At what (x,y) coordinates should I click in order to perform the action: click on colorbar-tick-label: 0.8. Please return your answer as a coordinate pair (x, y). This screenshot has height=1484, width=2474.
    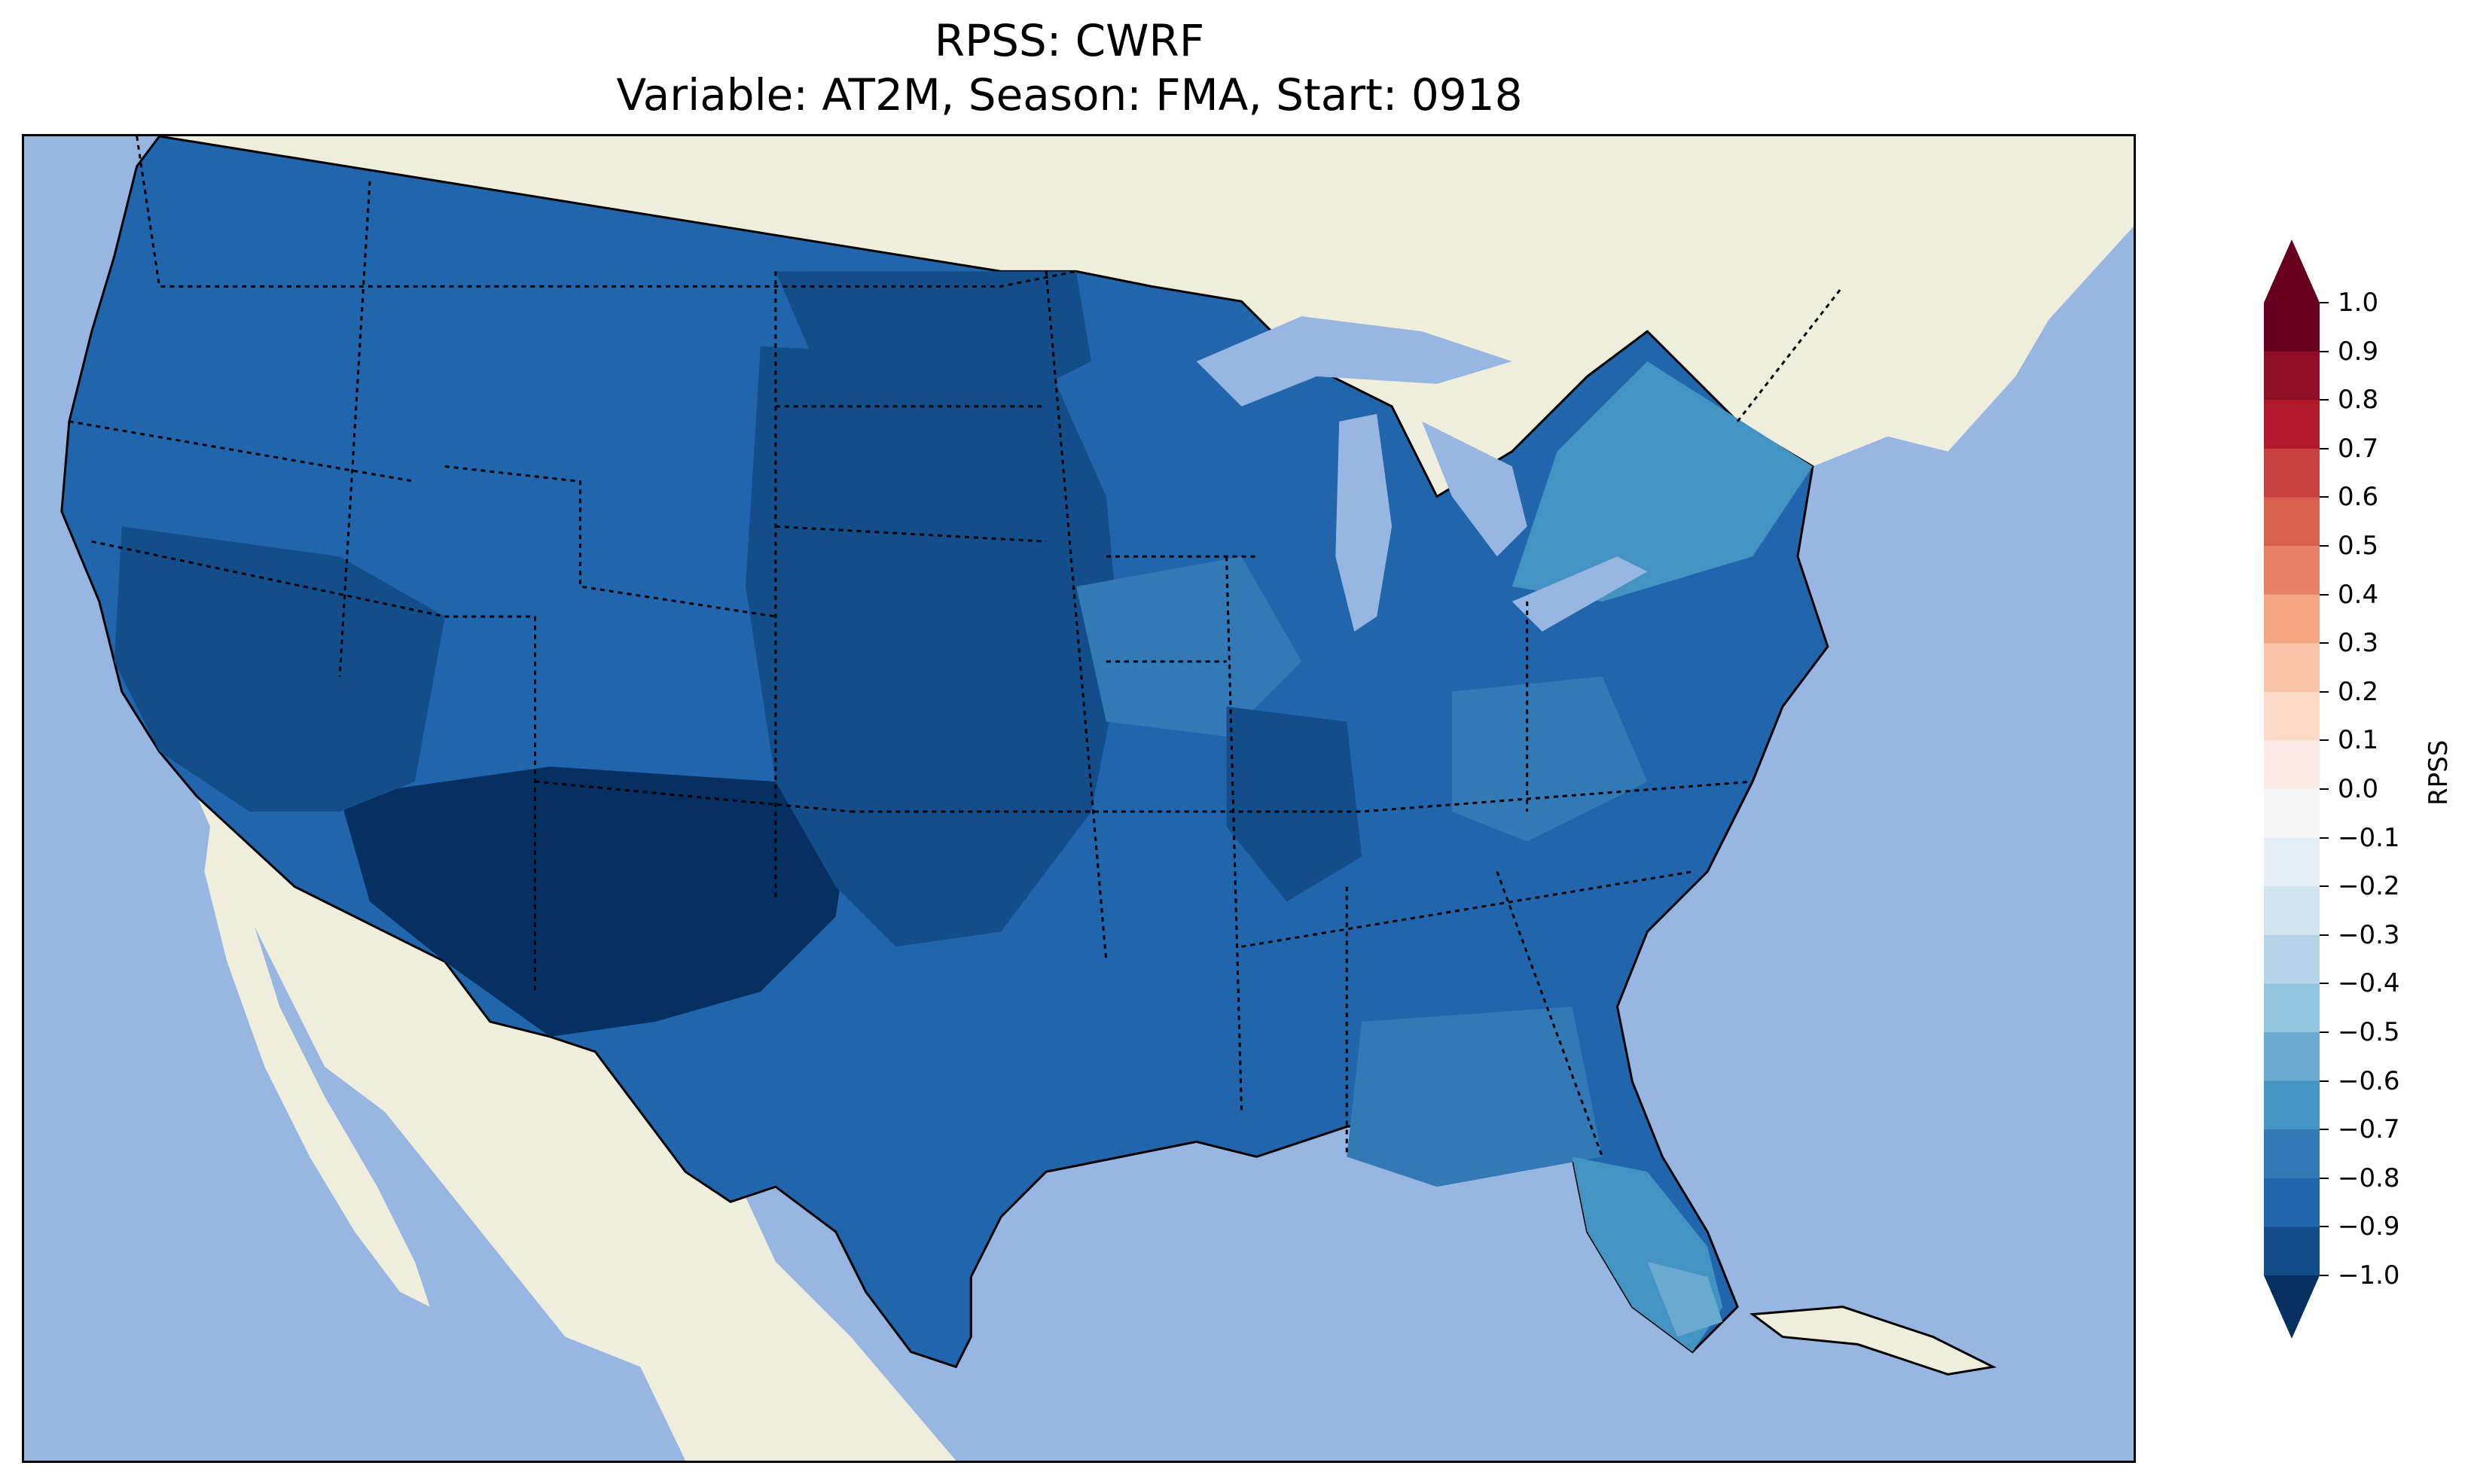
    Looking at the image, I should click on (2358, 400).